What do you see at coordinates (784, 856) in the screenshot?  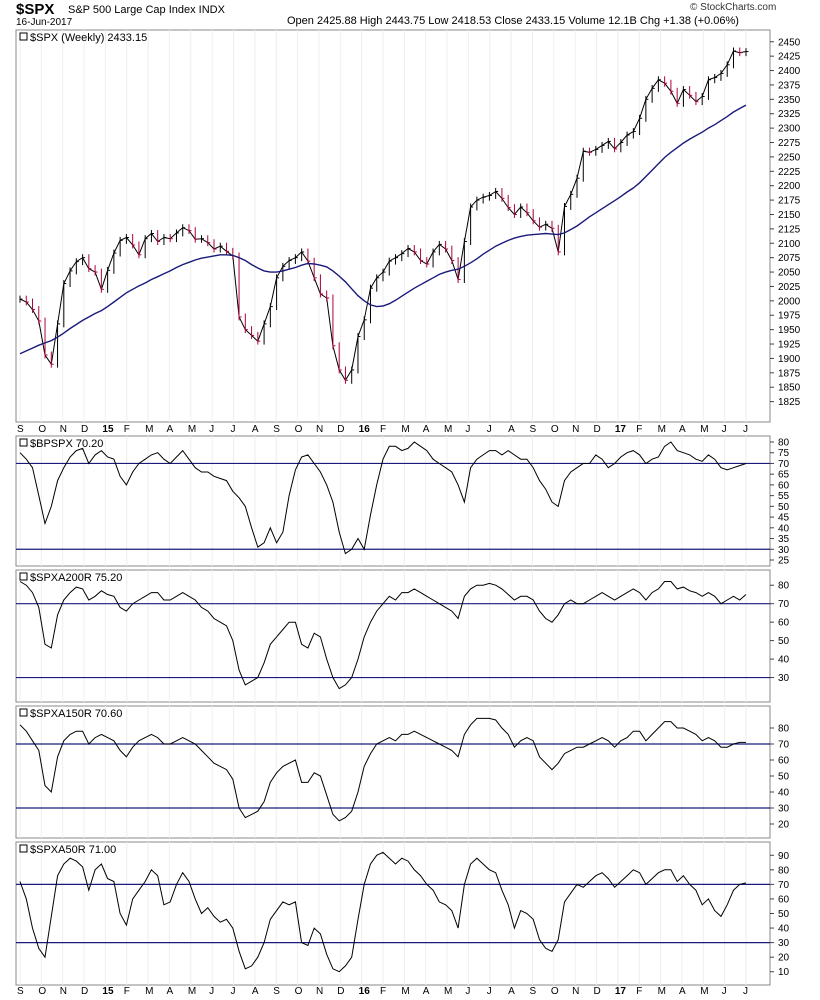 I see `y-tick-label: 90` at bounding box center [784, 856].